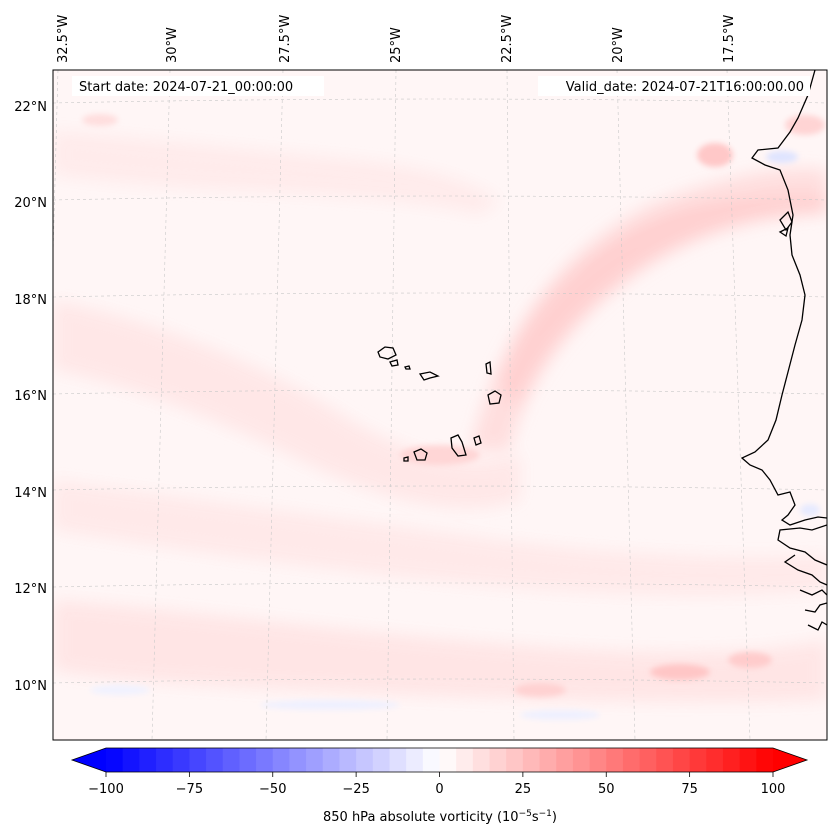 Image resolution: width=837 pixels, height=839 pixels. Describe the element at coordinates (355, 789) in the screenshot. I see `colorbar-tick-label: −25` at that location.